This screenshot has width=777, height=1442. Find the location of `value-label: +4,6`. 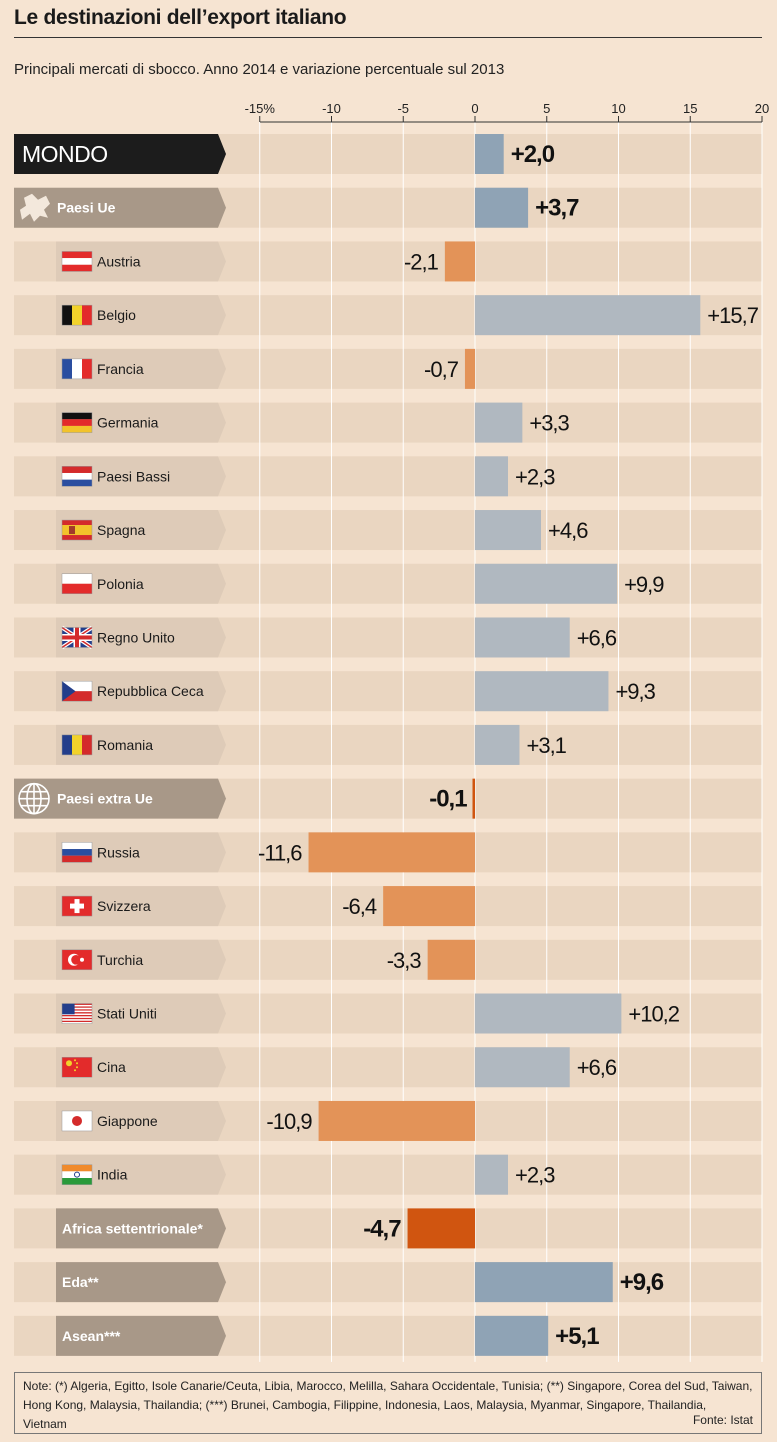

value-label: +4,6 is located at coordinates (568, 530).